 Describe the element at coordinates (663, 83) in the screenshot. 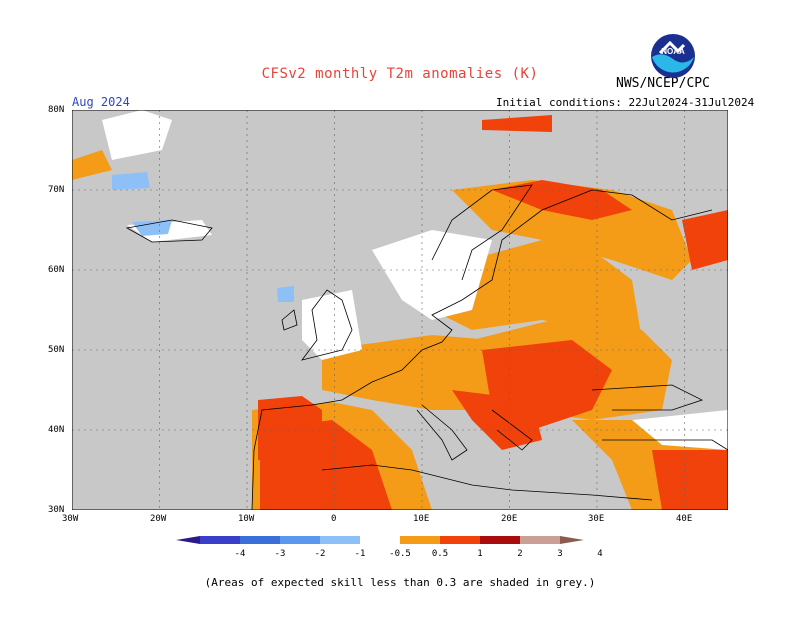

I see `agency-label: NWS/NCEP/CPC` at that location.